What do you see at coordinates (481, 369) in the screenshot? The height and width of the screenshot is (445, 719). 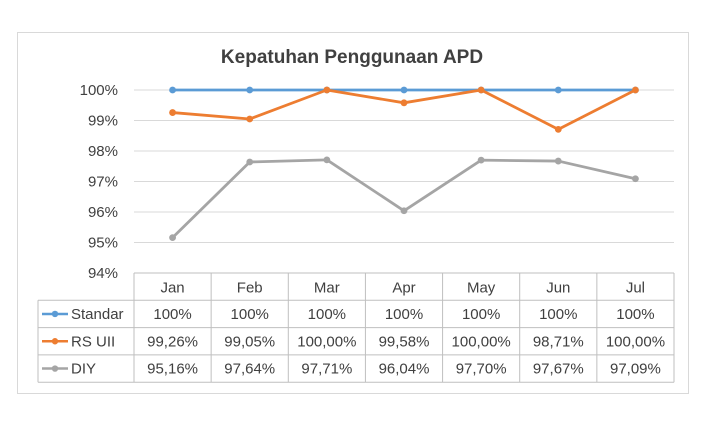 I see `data-table-cell: 97,70%` at bounding box center [481, 369].